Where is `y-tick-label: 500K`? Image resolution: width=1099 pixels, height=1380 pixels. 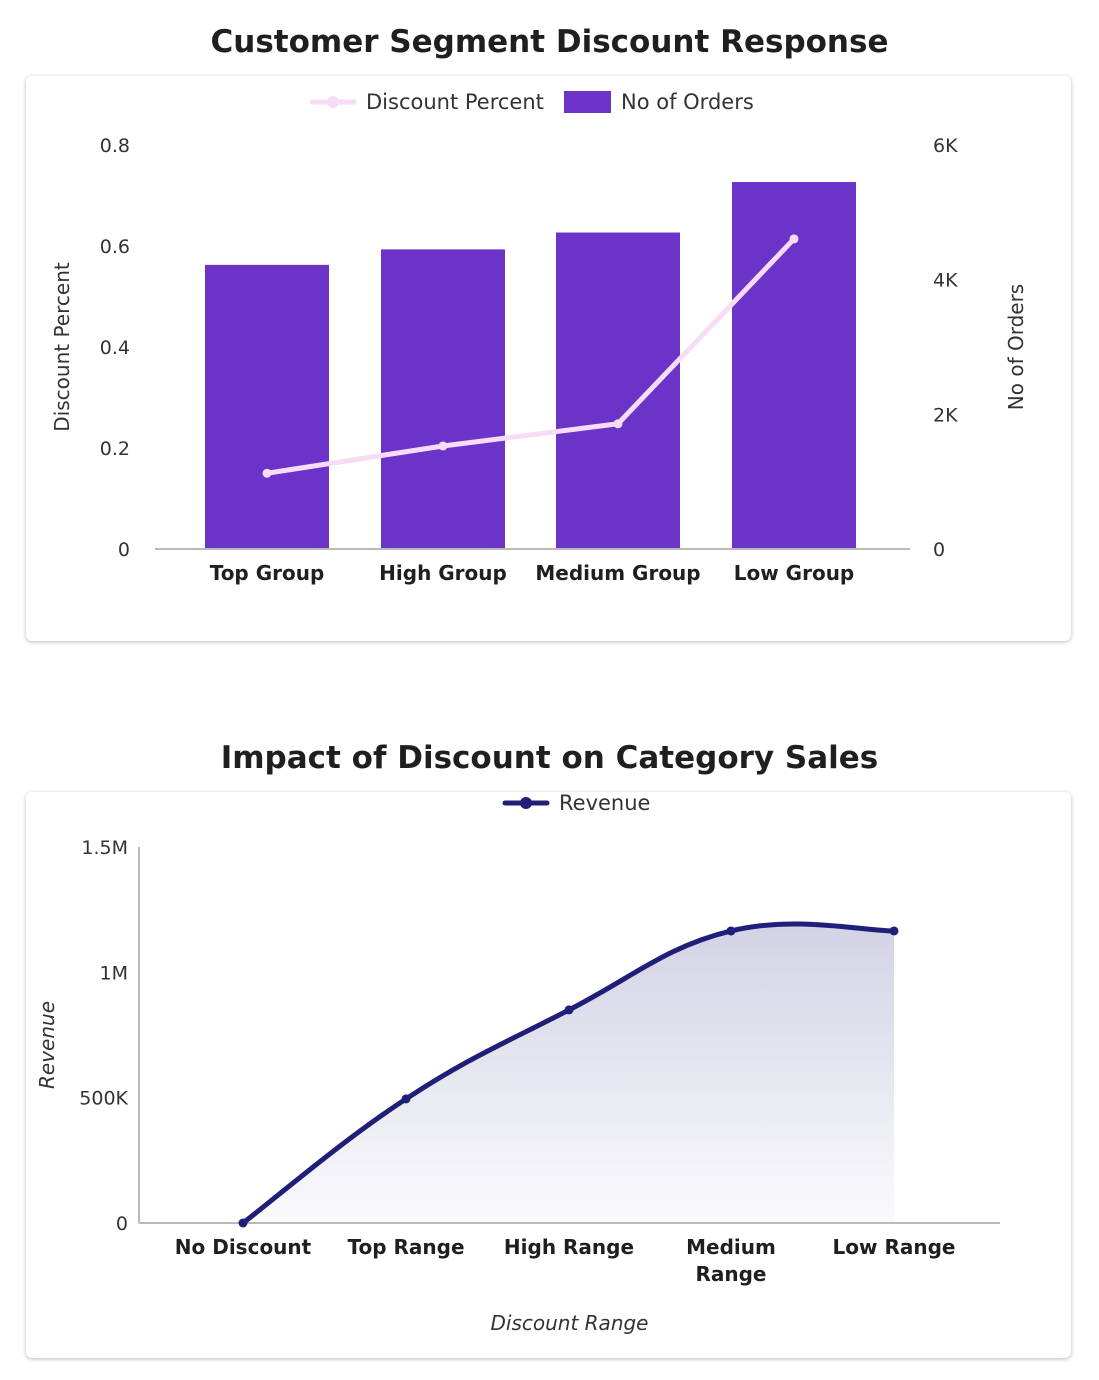
y-tick-label: 500K is located at coordinates (103, 1099).